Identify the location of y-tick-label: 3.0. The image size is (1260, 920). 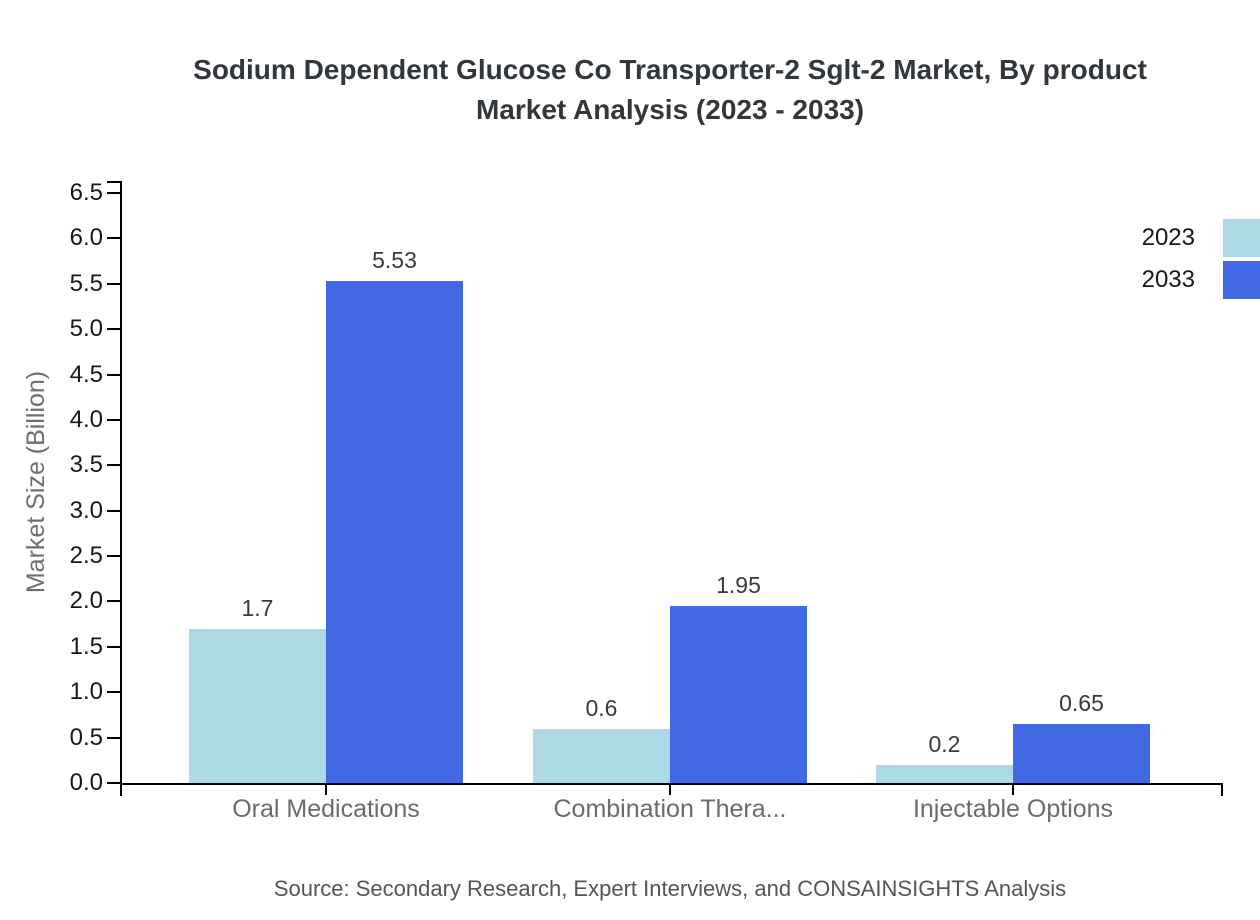
(86, 510).